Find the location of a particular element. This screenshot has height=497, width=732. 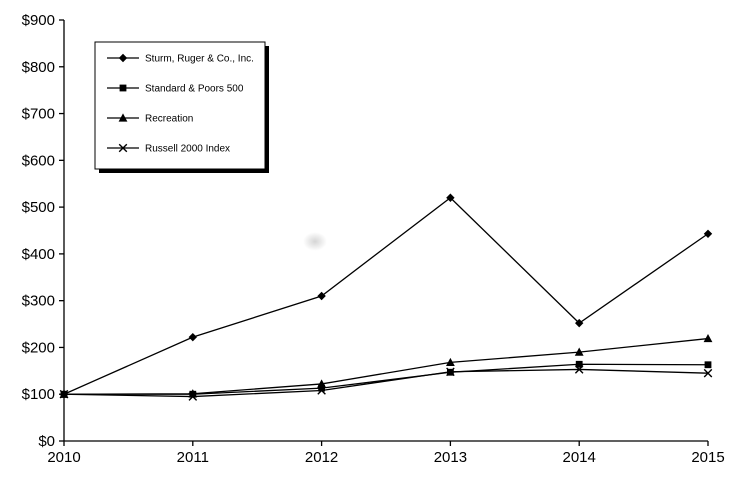

series-x is located at coordinates (386, 383).